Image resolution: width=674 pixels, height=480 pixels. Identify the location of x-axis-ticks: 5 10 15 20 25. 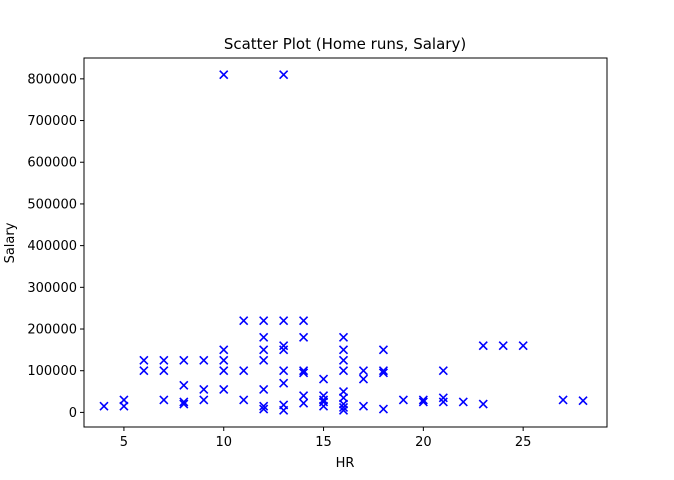
(326, 438).